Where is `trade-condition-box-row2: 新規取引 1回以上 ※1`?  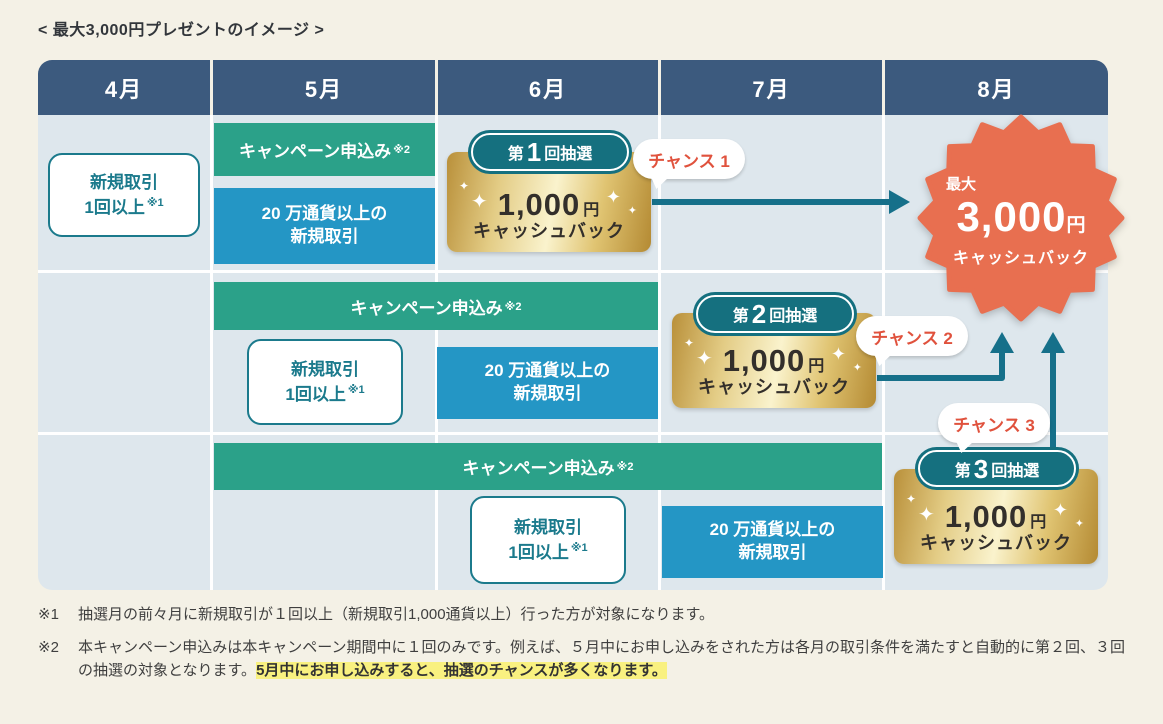 trade-condition-box-row2: 新規取引 1回以上 ※1 is located at coordinates (325, 382).